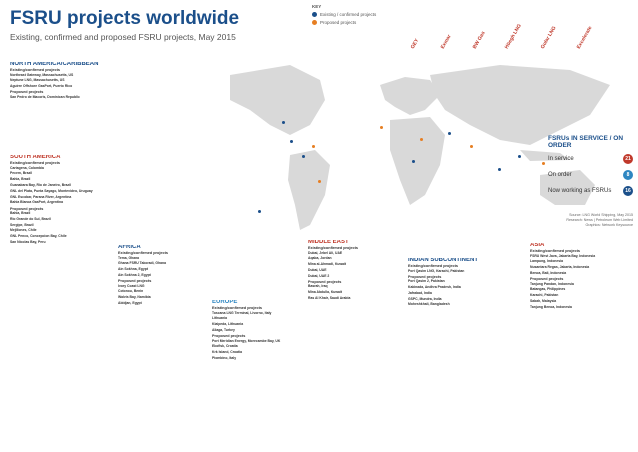  I want to click on project-entry: Ras Al Khair, Saudi Arabia, so click(329, 297).